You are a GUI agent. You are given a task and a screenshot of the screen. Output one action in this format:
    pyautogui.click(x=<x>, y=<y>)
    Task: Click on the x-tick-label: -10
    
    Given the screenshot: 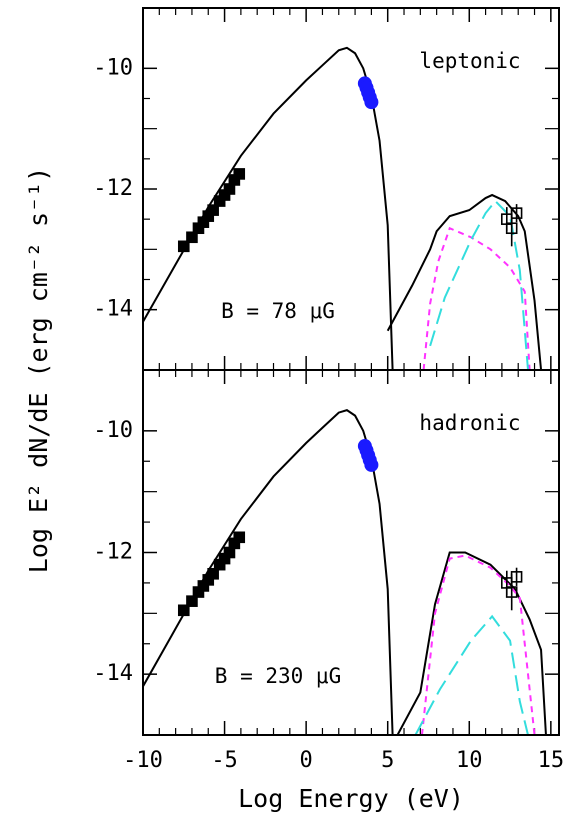 What is the action you would take?
    pyautogui.click(x=143, y=760)
    